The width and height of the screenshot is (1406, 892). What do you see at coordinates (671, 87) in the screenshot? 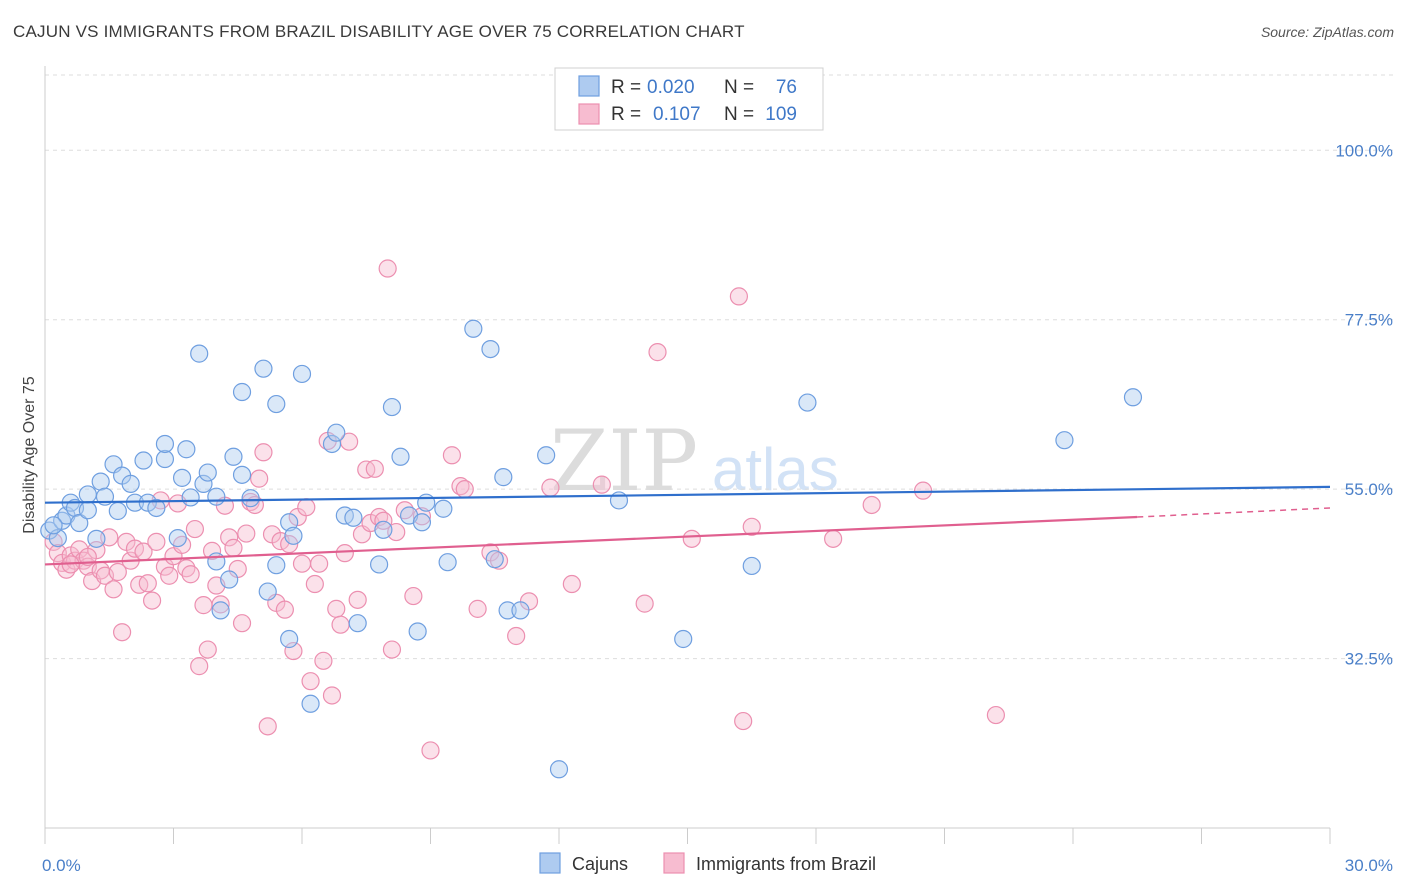
I see `legend-r-value-cajun: 0.020` at bounding box center [671, 87].